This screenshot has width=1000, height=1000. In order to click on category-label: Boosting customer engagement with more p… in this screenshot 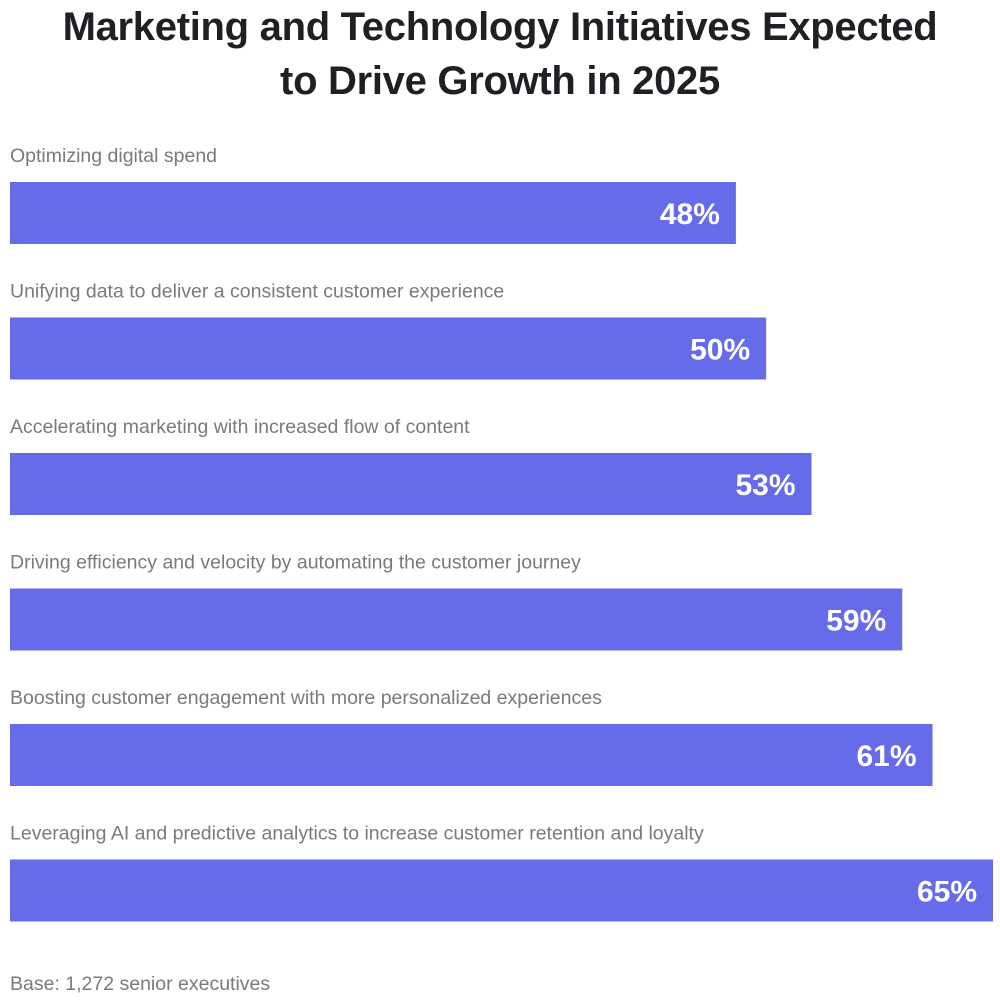, I will do `click(306, 698)`.